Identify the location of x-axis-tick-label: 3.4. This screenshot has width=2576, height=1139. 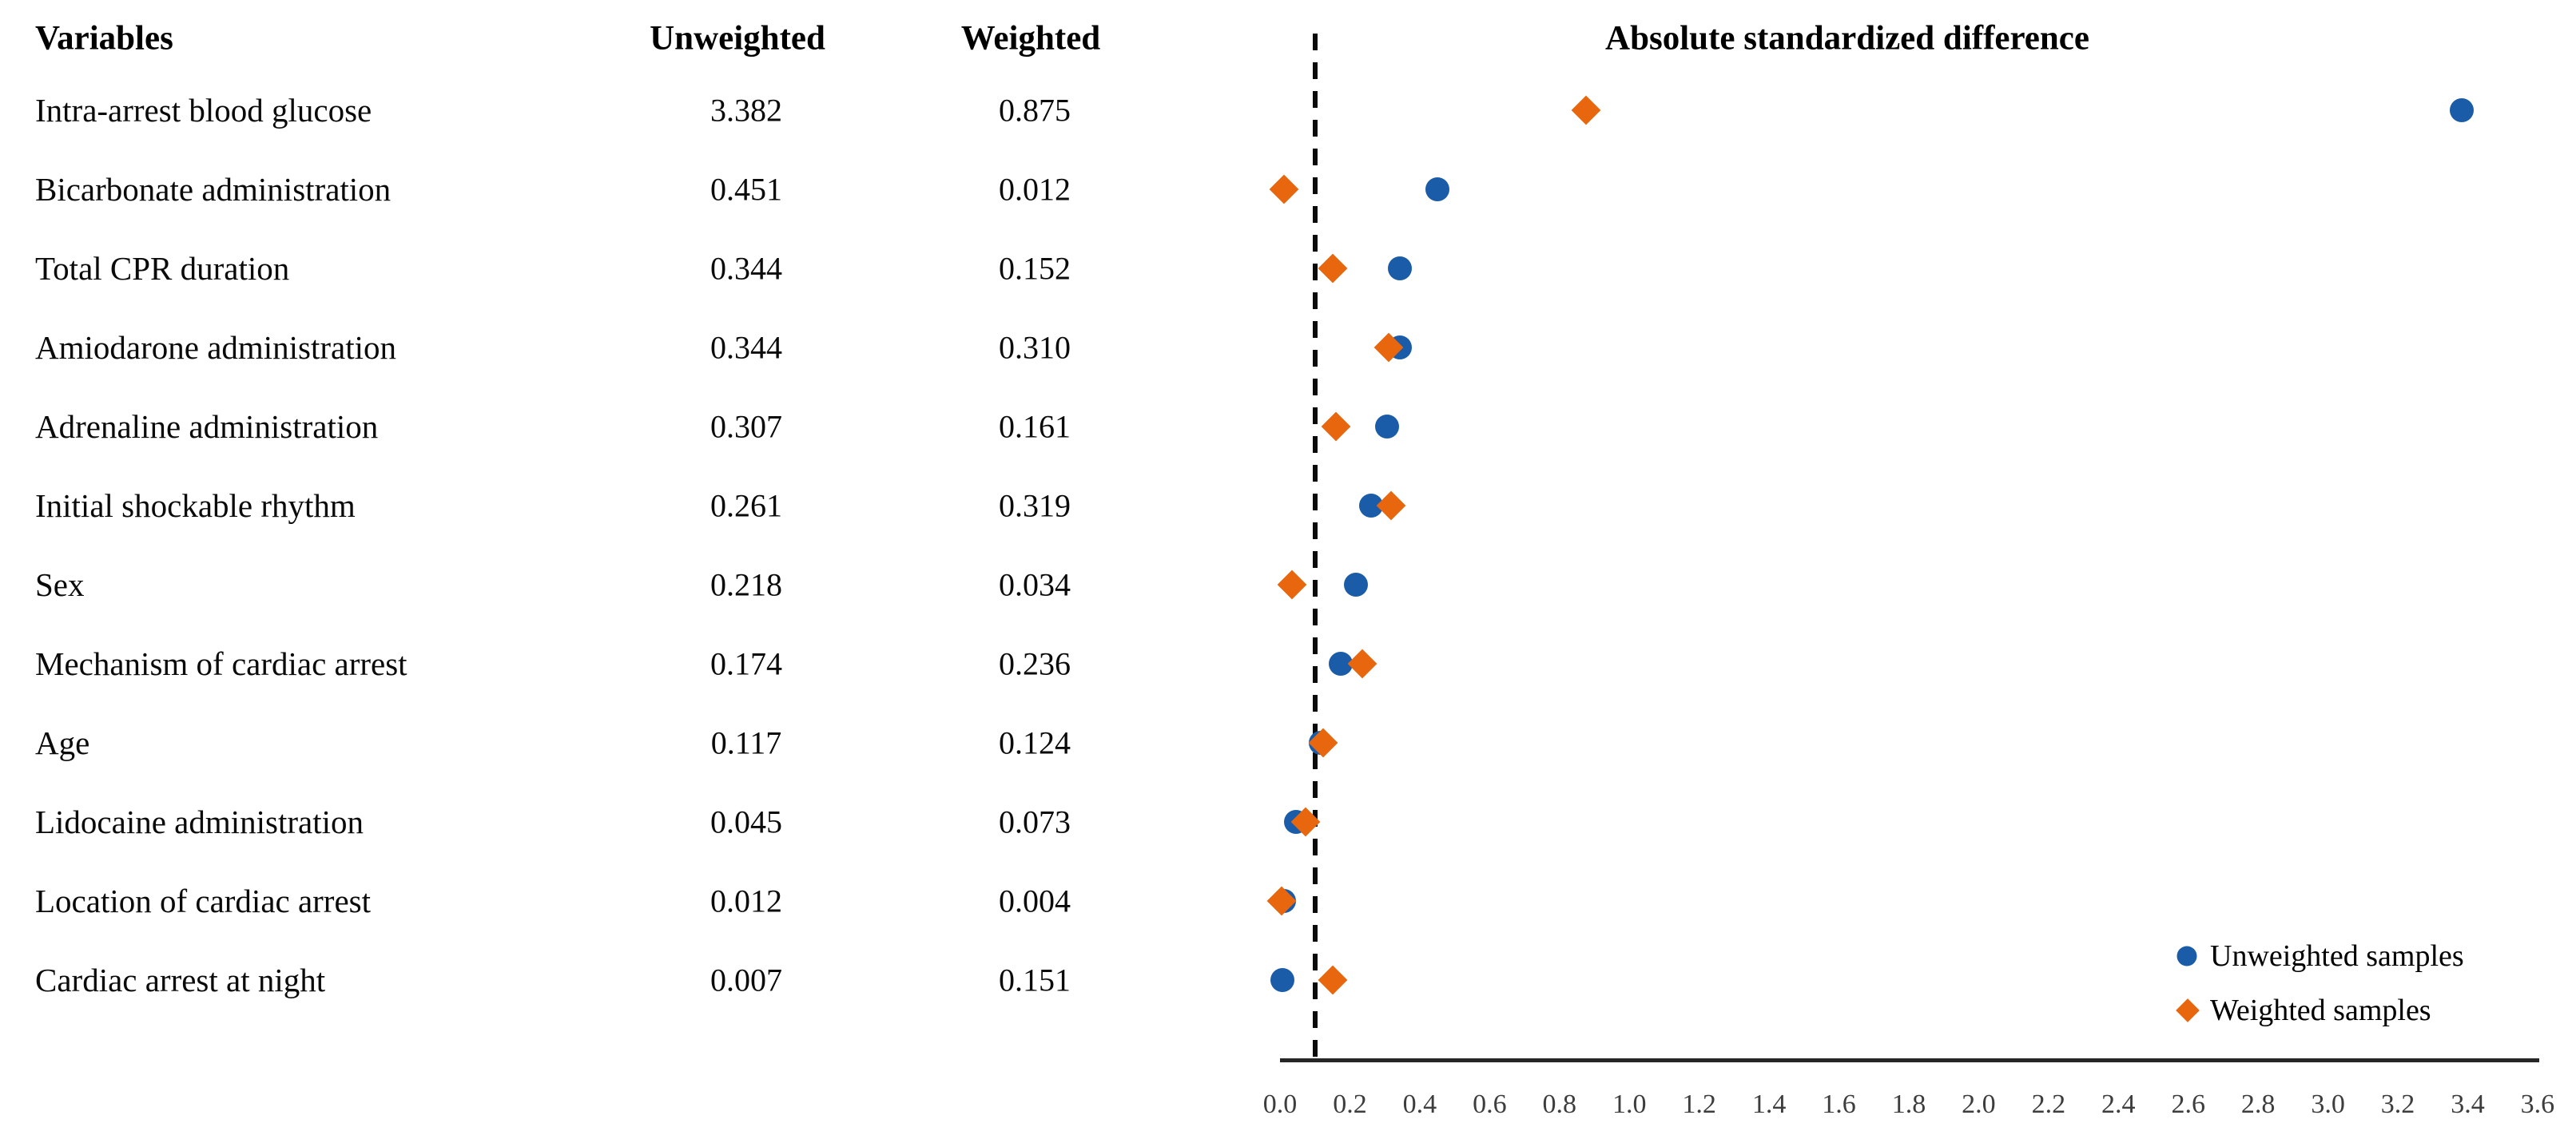
(2468, 1104).